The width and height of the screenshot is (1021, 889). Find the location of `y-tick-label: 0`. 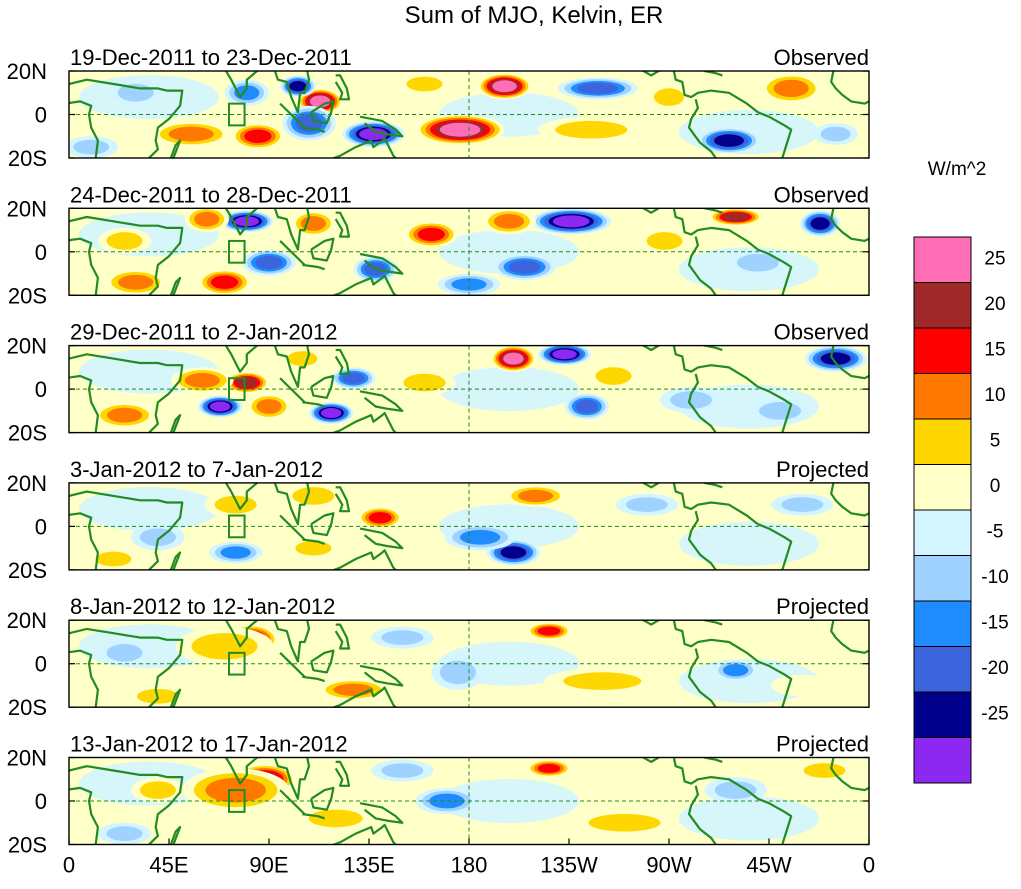

y-tick-label: 0 is located at coordinates (41, 664).